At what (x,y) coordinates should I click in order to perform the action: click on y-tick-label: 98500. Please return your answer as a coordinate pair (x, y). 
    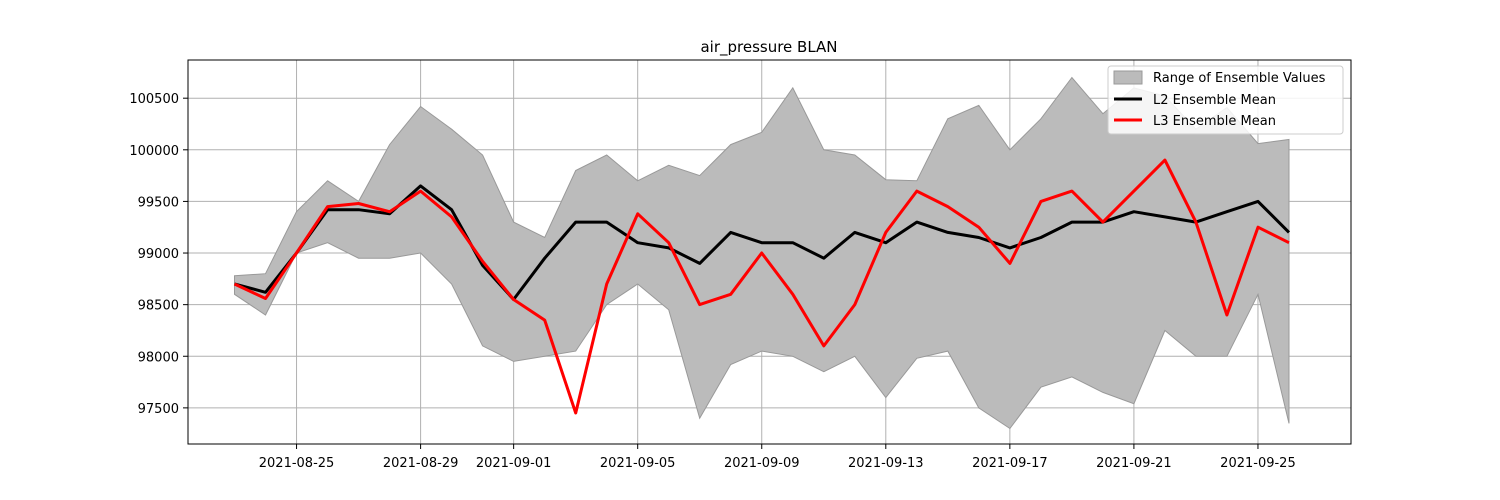
    Looking at the image, I should click on (158, 306).